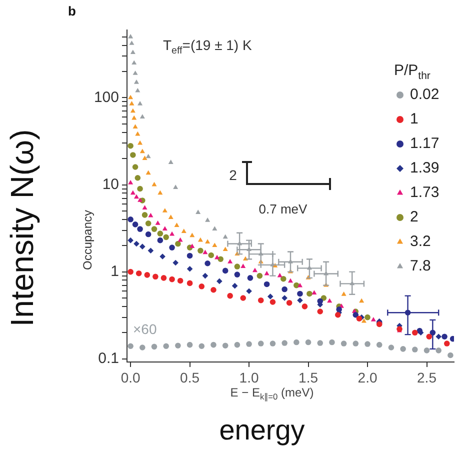 The width and height of the screenshot is (458, 459). What do you see at coordinates (414, 119) in the screenshot?
I see `legend-label: 1` at bounding box center [414, 119].